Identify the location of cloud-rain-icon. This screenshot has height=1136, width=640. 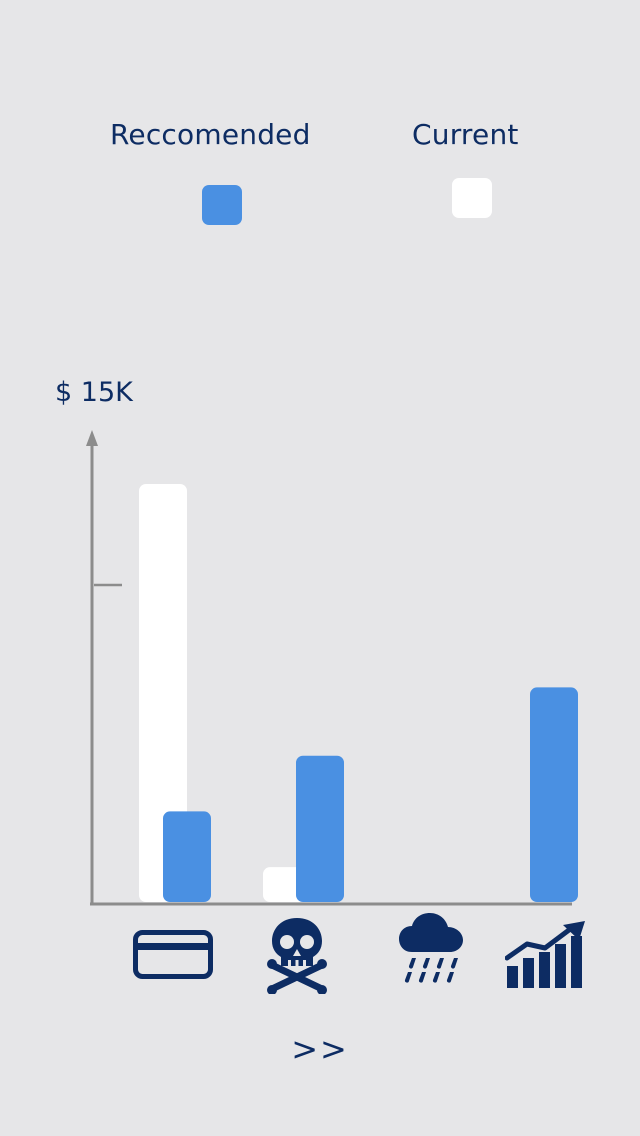
(431, 948).